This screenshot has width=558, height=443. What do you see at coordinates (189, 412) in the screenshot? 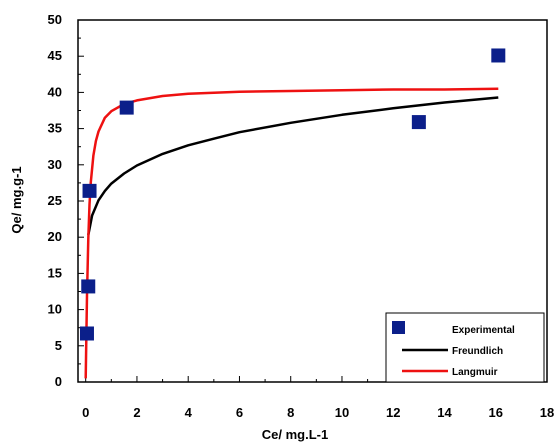
I see `x-tick-label: 4` at bounding box center [189, 412].